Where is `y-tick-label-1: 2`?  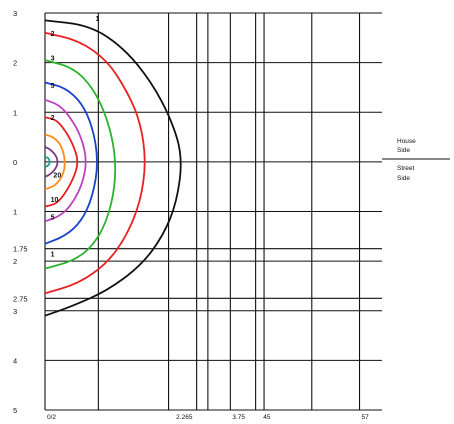
y-tick-label-1: 2 is located at coordinates (15, 63).